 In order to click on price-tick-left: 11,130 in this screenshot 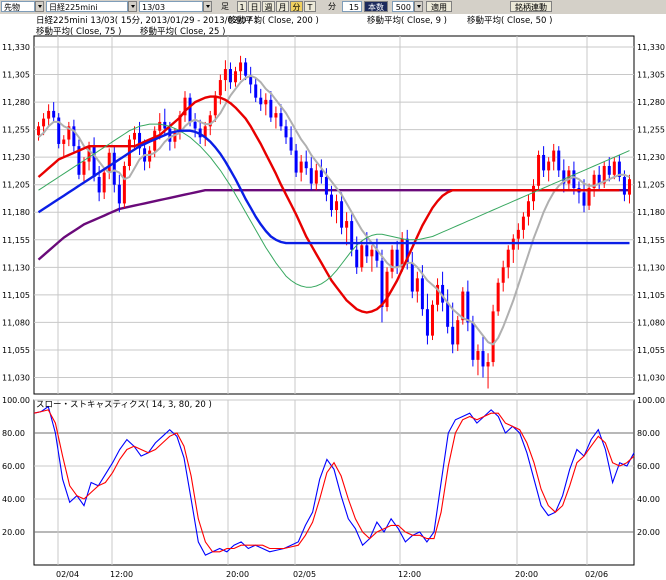, I will do `click(16, 267)`.